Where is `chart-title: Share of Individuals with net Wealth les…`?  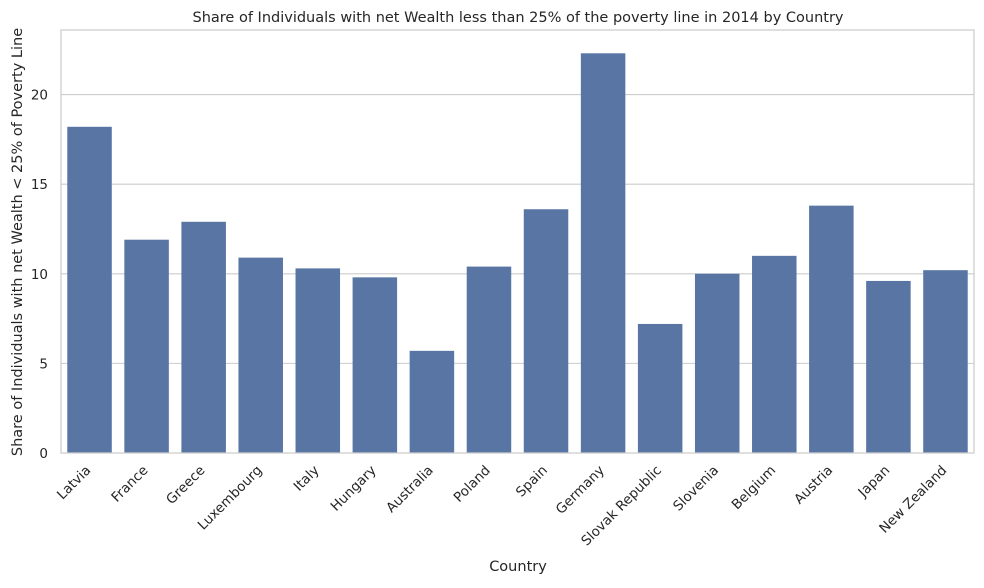 chart-title: Share of Individuals with net Wealth les… is located at coordinates (518, 18).